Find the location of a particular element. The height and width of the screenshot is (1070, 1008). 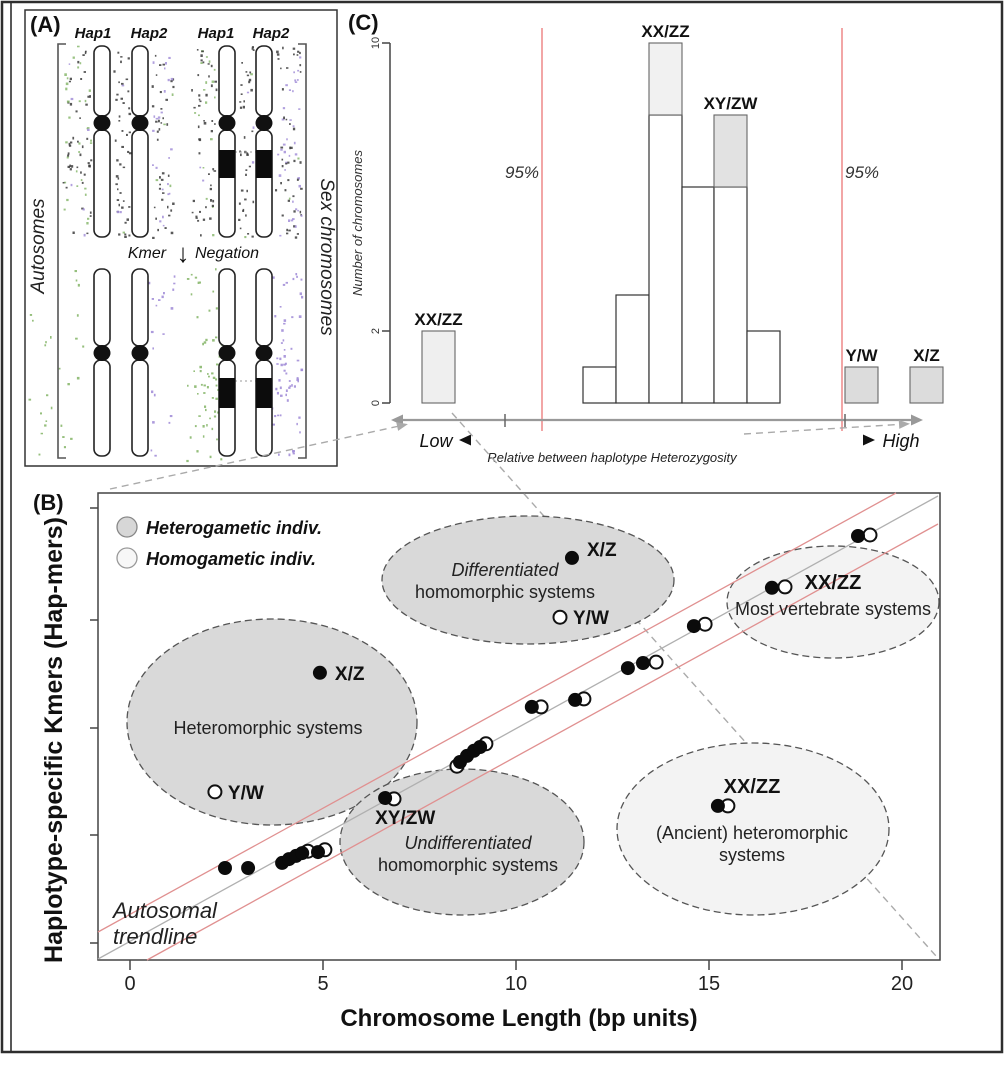

scatter-point-open is located at coordinates (560, 617).